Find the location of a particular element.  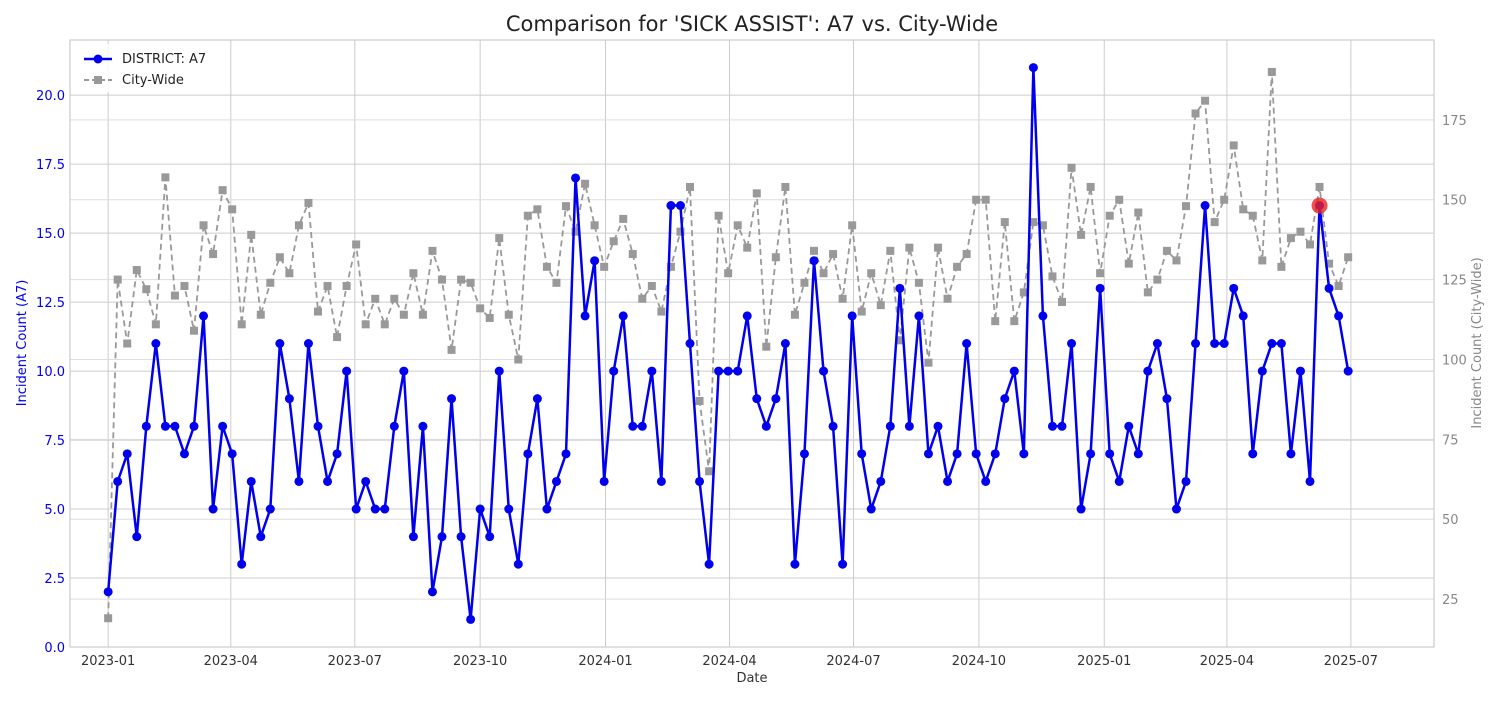

x-tick-label: 2023-01 is located at coordinates (108, 661).